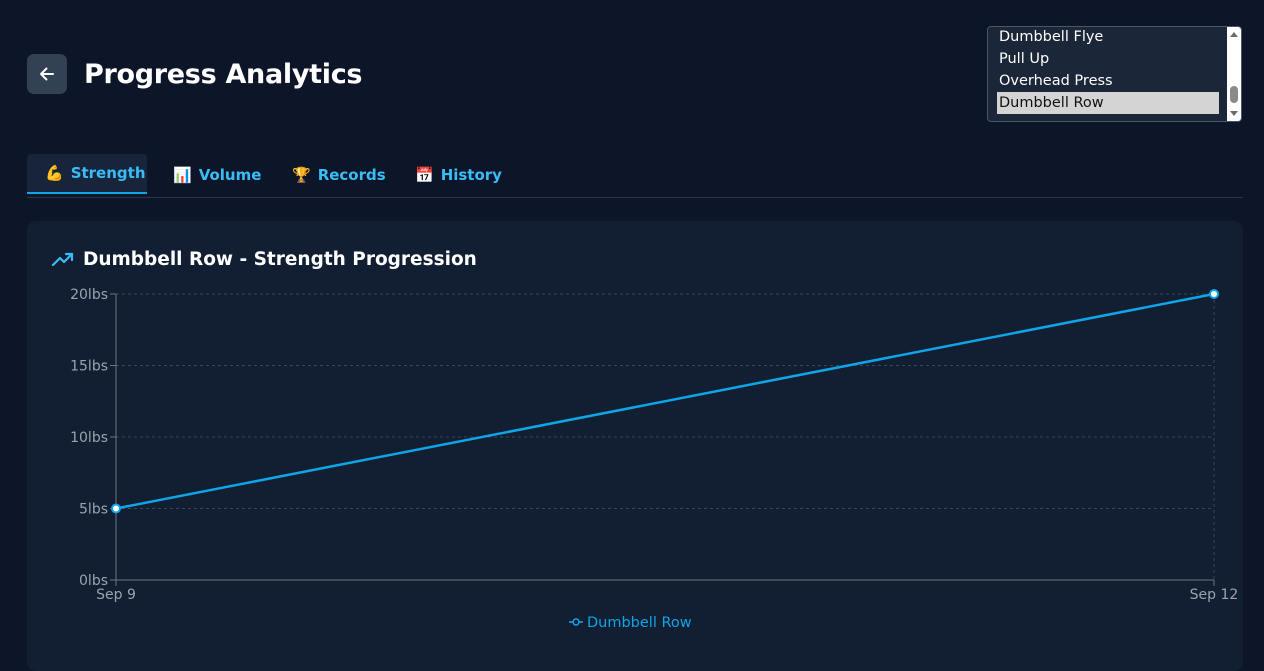 The image size is (1264, 671). I want to click on tab-strength: 💪 Strength, so click(87, 174).